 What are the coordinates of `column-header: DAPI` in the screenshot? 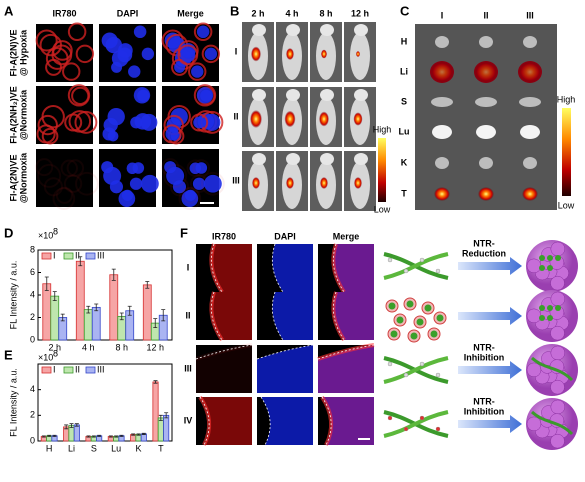 It's located at (285, 236).